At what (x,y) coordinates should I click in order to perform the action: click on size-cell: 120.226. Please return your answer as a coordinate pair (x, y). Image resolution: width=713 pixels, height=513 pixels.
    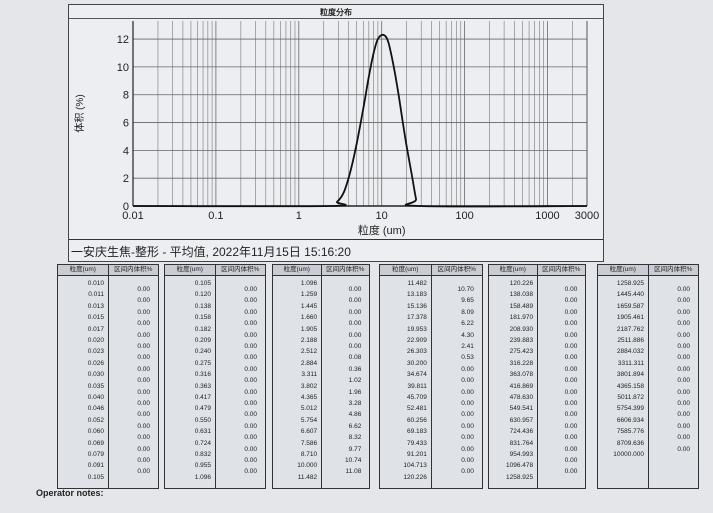
    Looking at the image, I should click on (415, 477).